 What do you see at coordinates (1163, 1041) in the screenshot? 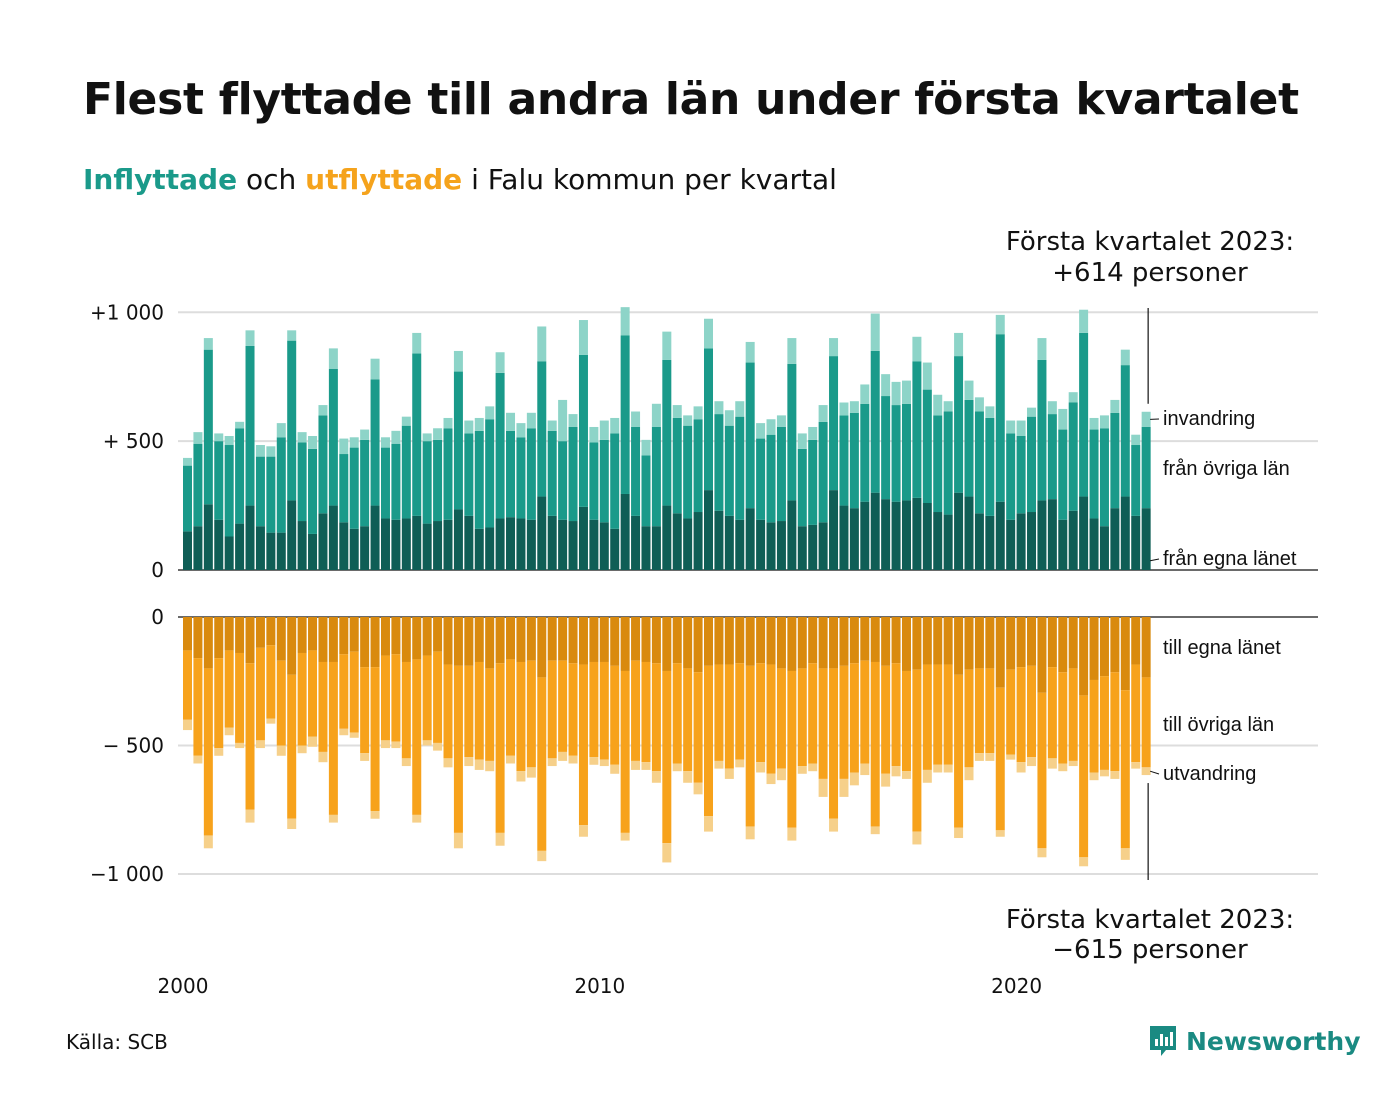
I see `newsworthy-icon` at bounding box center [1163, 1041].